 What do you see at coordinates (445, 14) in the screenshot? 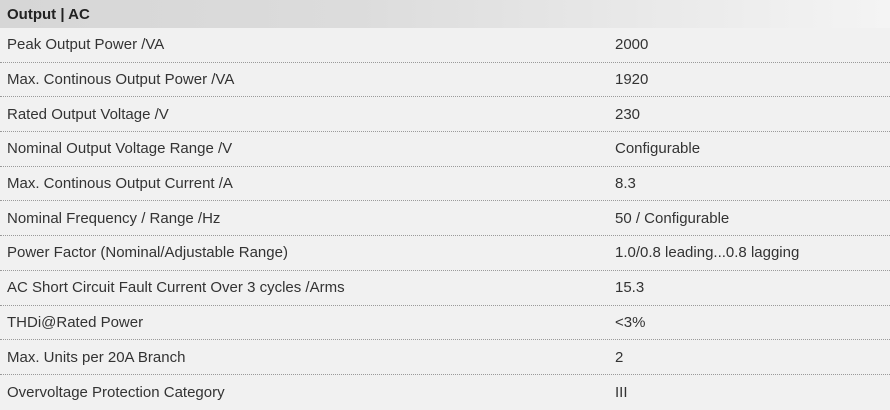
I see `section-header: Output | AC` at bounding box center [445, 14].